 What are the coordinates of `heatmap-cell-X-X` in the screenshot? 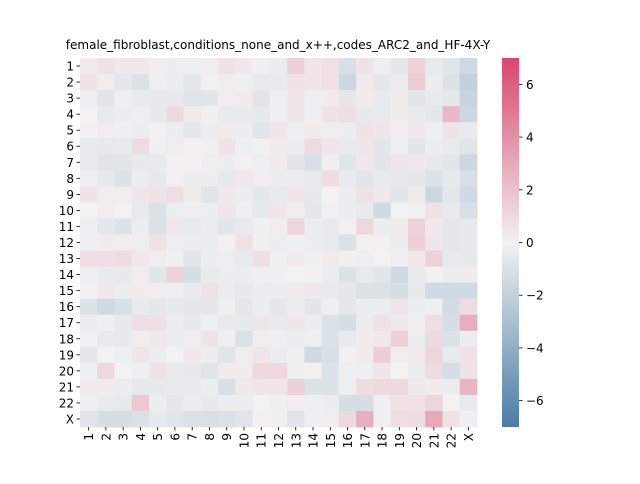 It's located at (468, 419).